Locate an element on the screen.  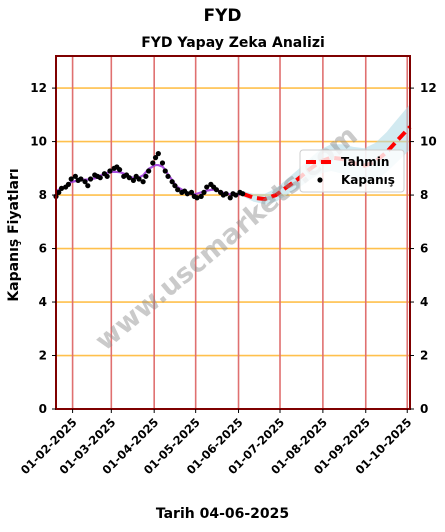
y-tick-label-left: 12 is located at coordinates (38, 88).